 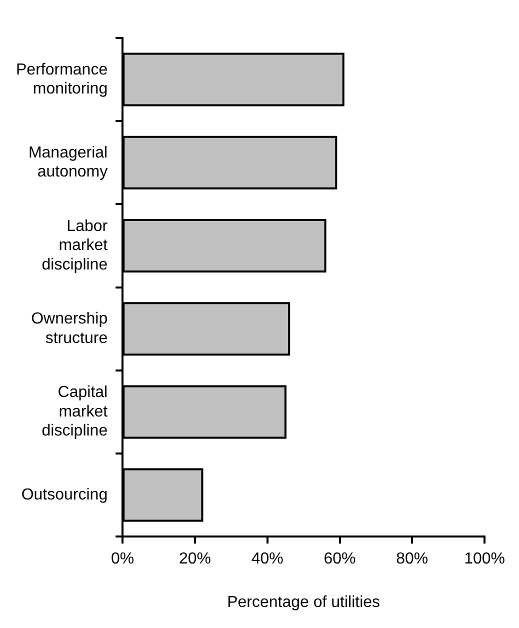 I want to click on y-tick-label: Capital market discipline, so click(x=75, y=412).